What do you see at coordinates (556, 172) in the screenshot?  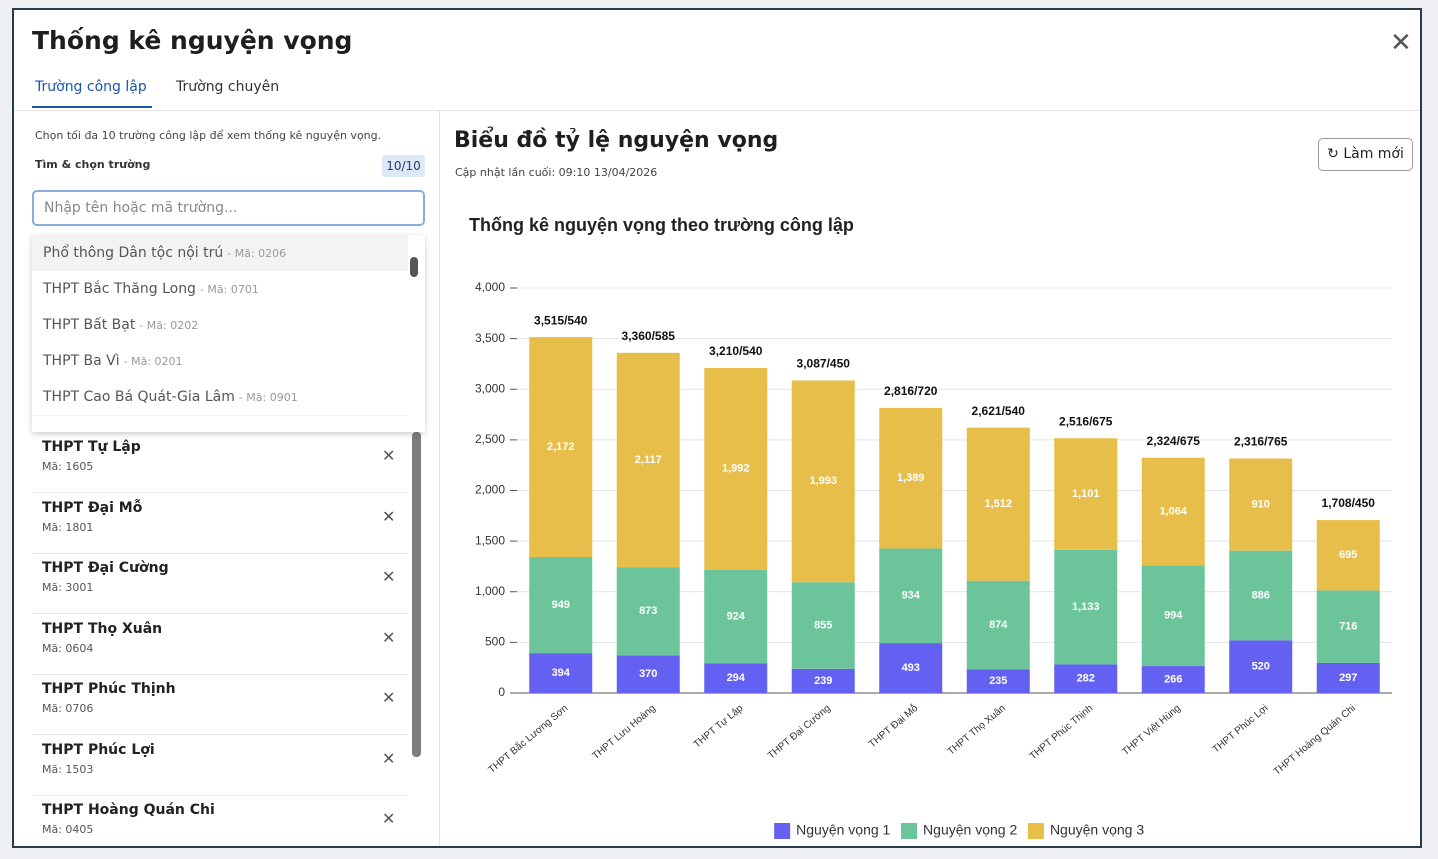 I see `updated: Cập nhật lần cuối: 09:10 13/04/2026` at bounding box center [556, 172].